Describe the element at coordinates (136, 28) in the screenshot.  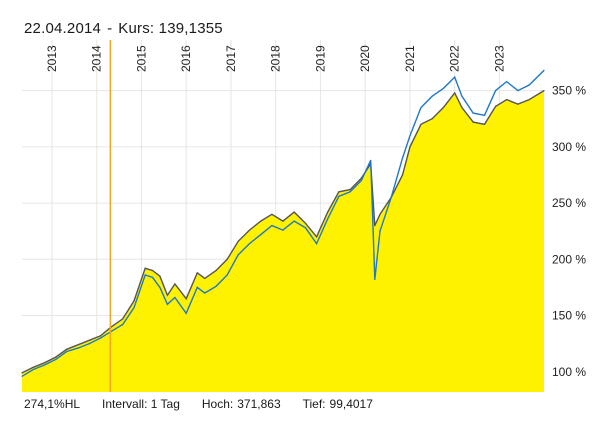
I see `kurs-label: Kurs:` at that location.